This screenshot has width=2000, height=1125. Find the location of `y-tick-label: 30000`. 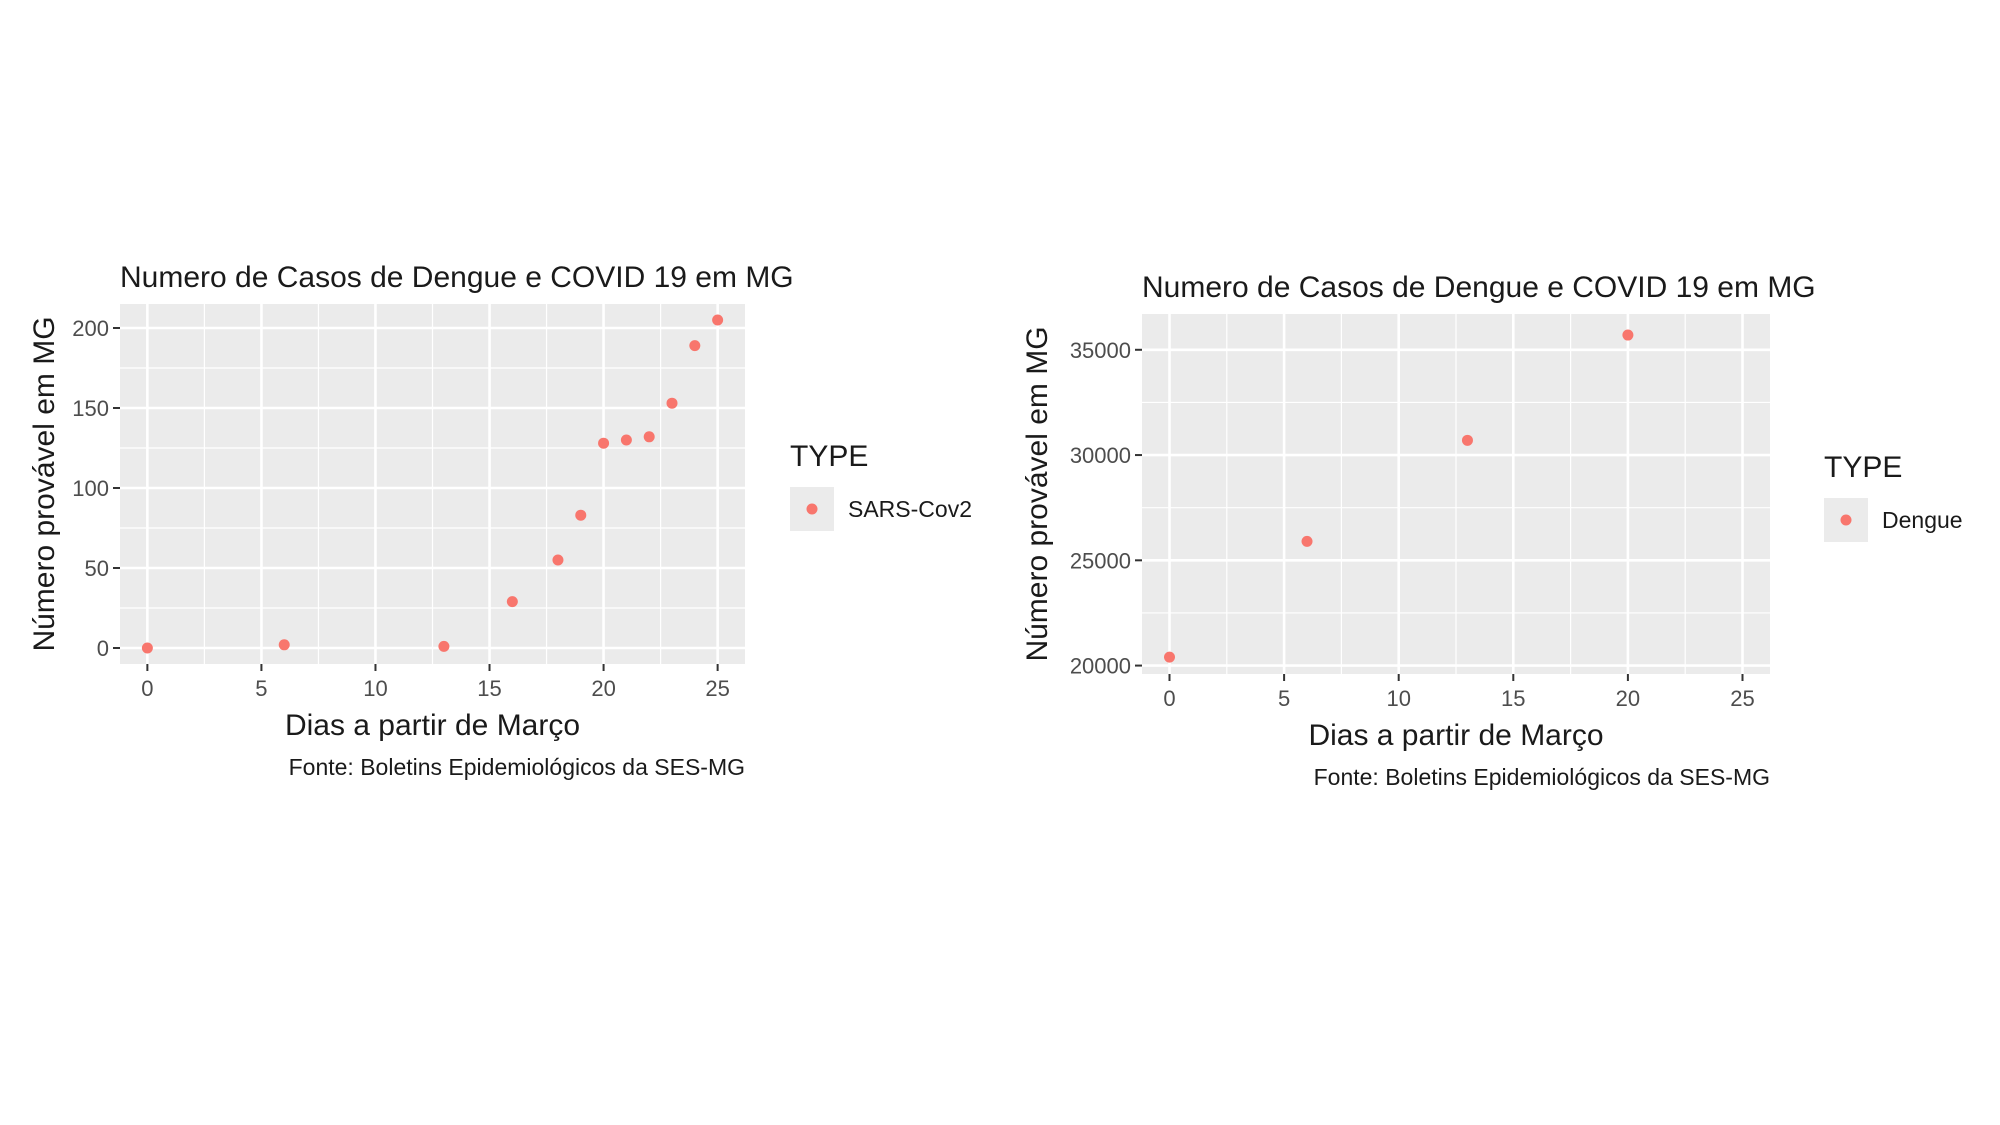

y-tick-label: 30000 is located at coordinates (1100, 455).